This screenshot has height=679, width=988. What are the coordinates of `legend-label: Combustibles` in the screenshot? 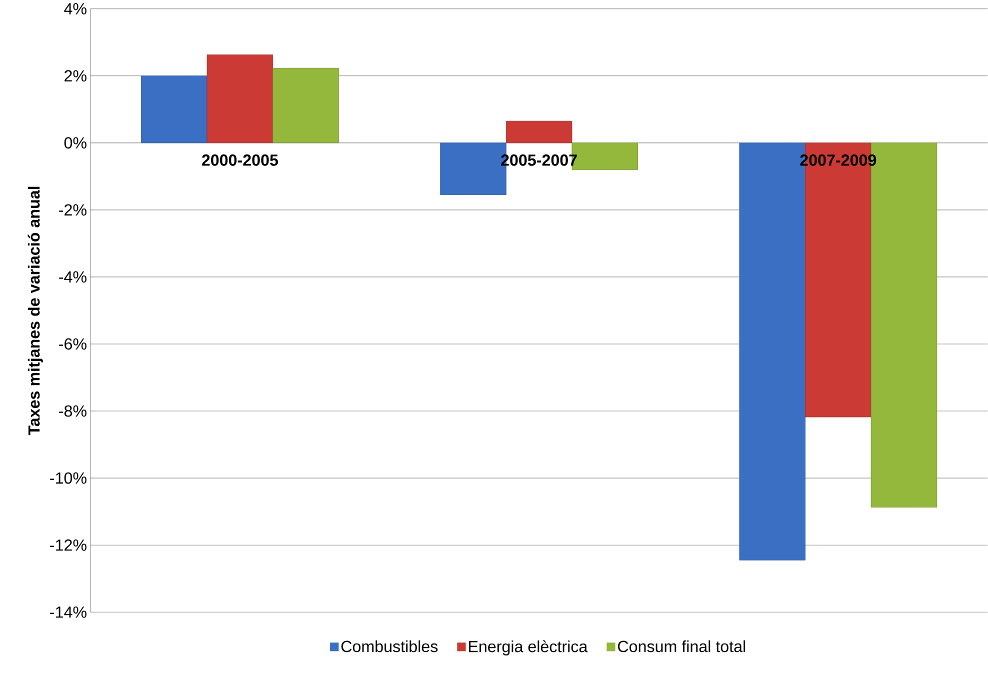 It's located at (389, 646).